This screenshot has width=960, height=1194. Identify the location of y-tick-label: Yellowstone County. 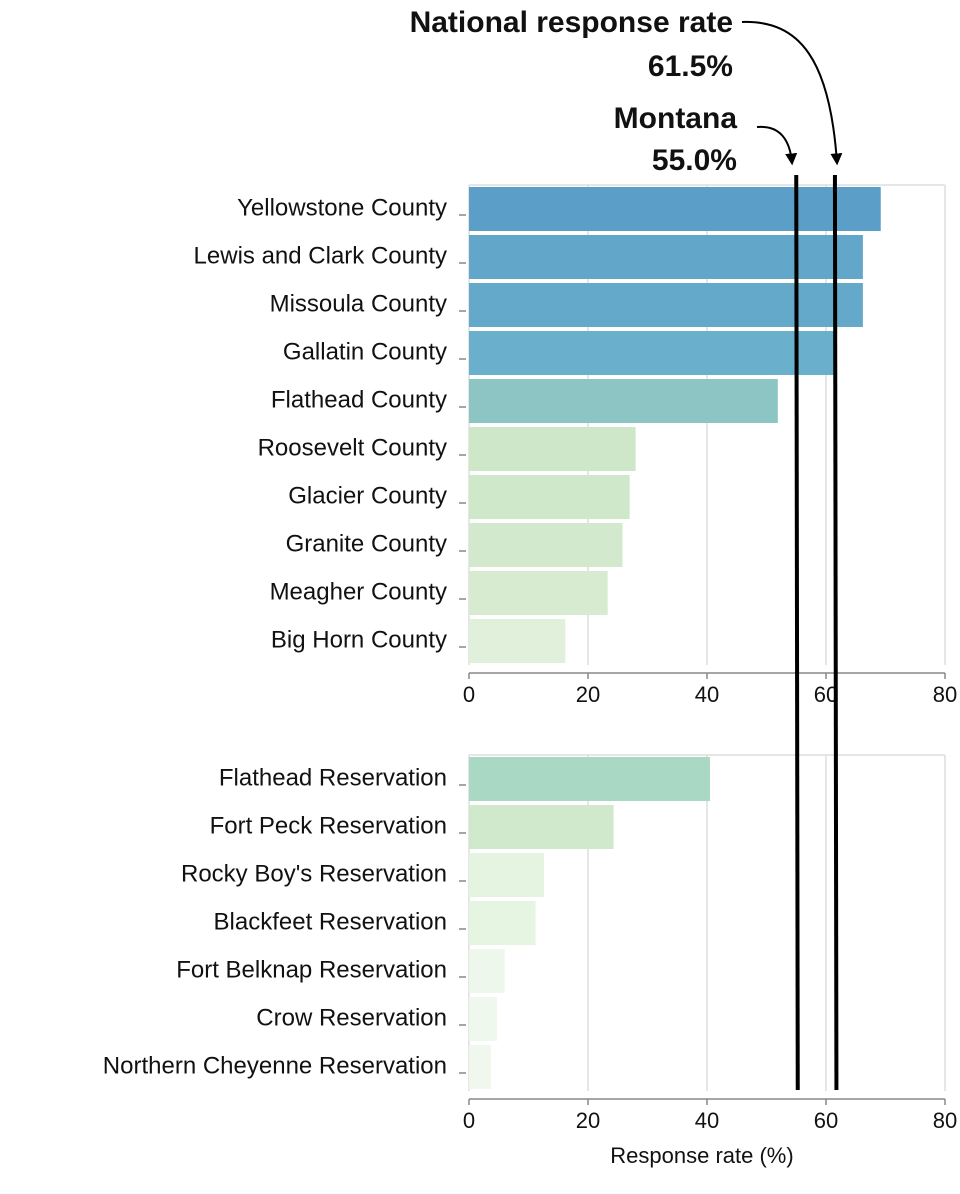
(342, 207).